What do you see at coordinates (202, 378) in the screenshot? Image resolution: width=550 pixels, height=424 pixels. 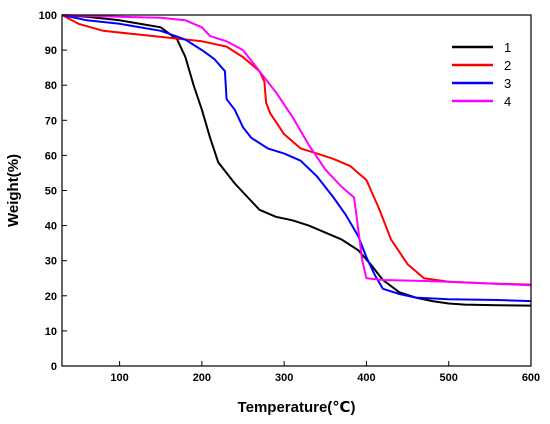 I see `x-tick-label: 200` at bounding box center [202, 378].